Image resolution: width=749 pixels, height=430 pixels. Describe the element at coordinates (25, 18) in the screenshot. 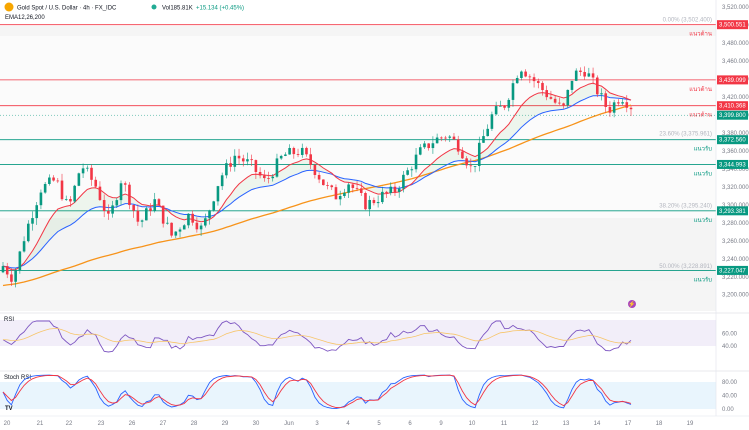

I see `indicator-label: EMA12,26,200` at that location.